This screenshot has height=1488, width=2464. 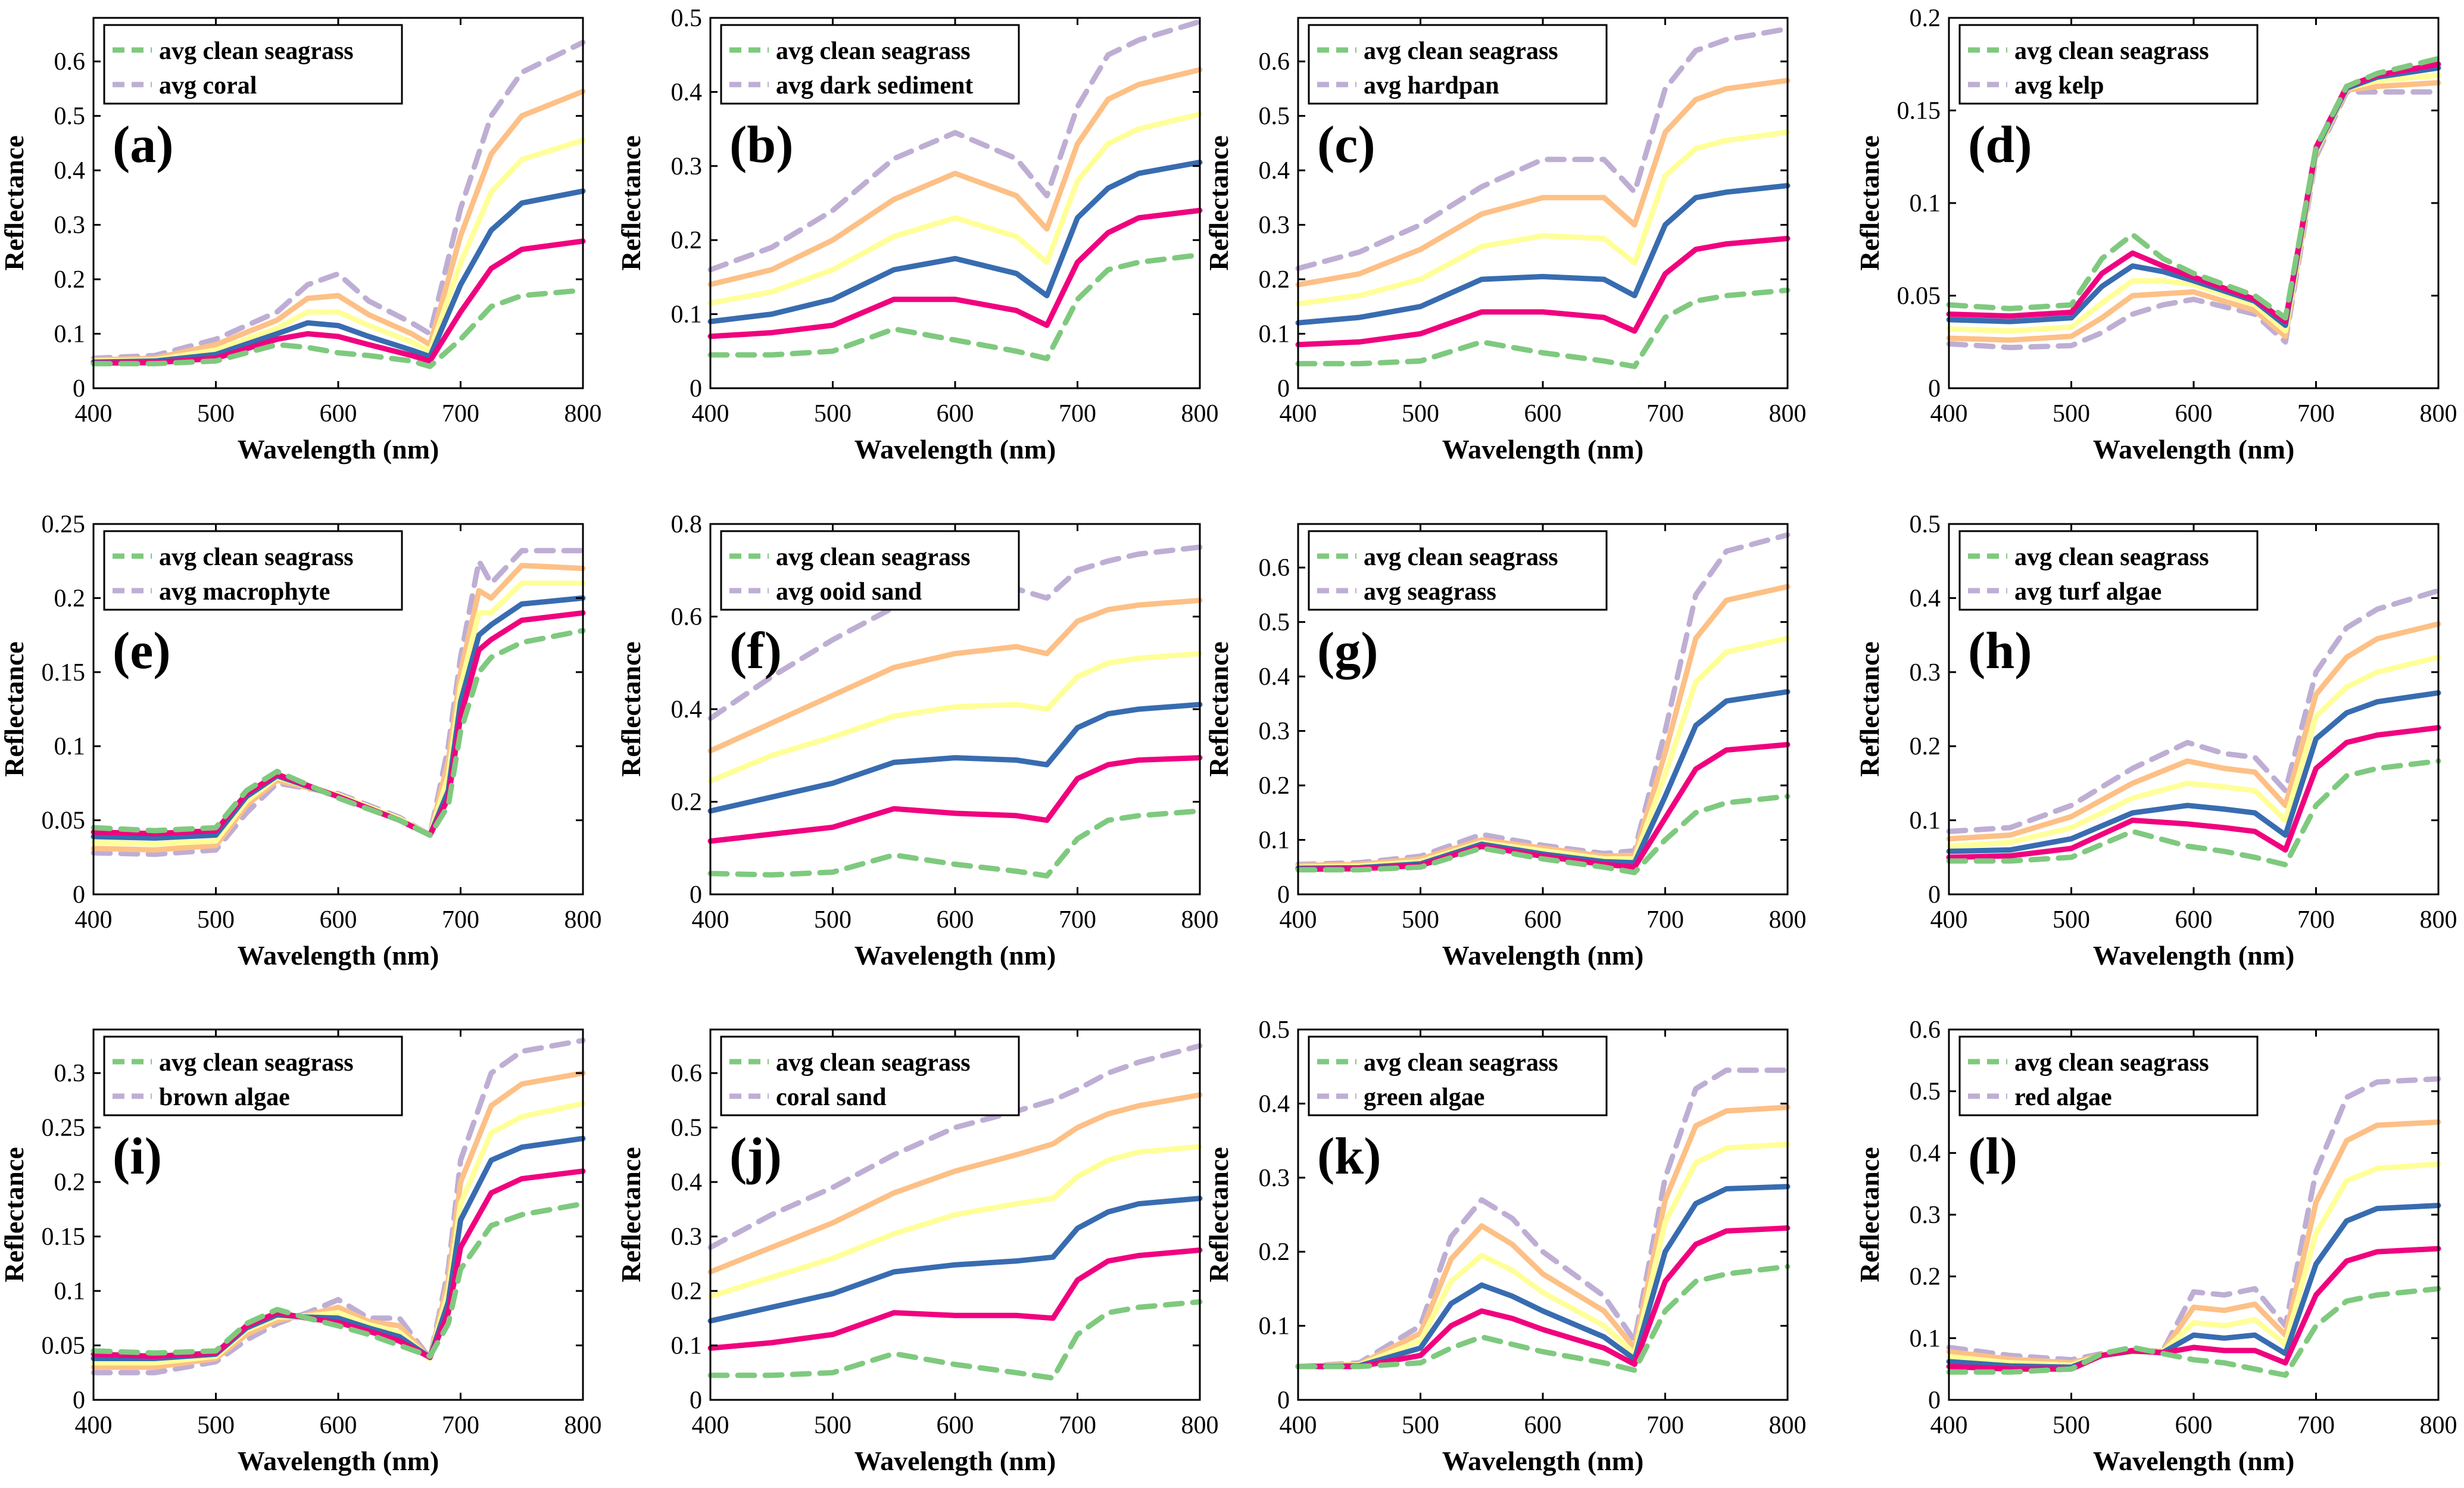 What do you see at coordinates (955, 843) in the screenshot?
I see `series-clean-f` at bounding box center [955, 843].